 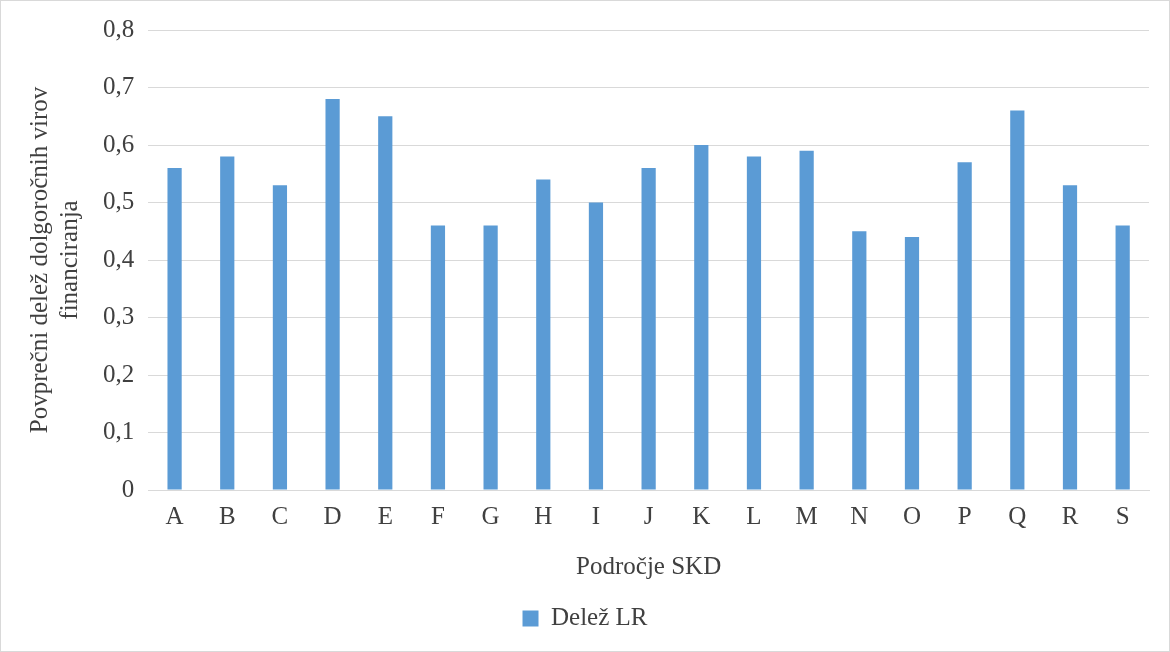 I want to click on y-axis-title: Povprečni delež dolgoročnih virov financiranja, so click(x=53, y=260).